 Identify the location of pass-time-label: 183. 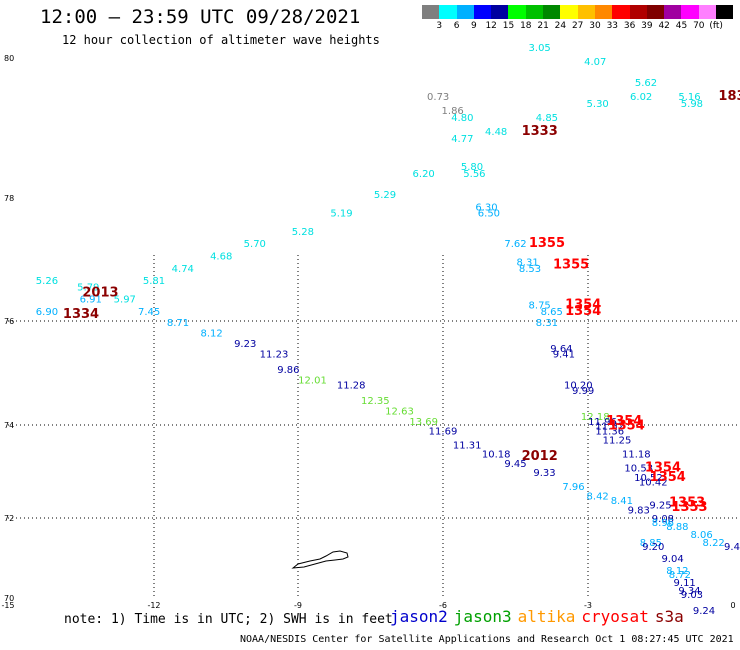
(729, 96).